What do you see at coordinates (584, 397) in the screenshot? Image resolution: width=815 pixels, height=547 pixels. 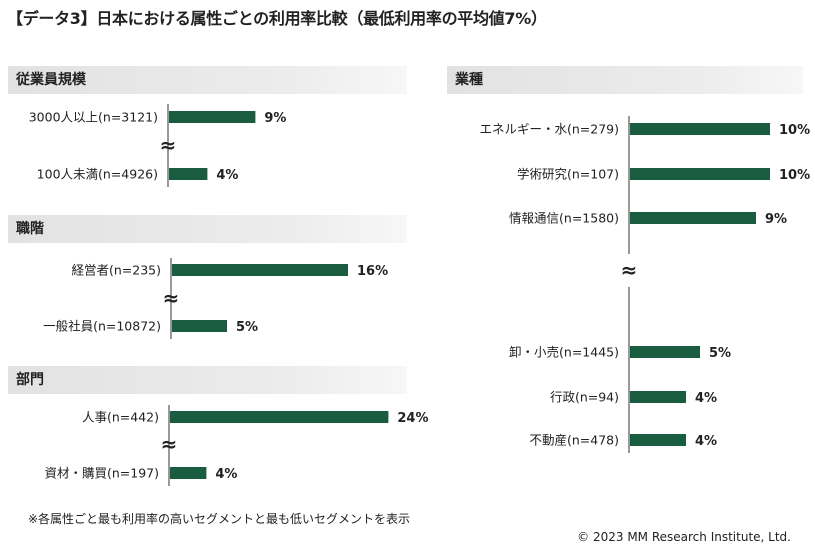 I see `category-label: 行政(n=94)` at bounding box center [584, 397].